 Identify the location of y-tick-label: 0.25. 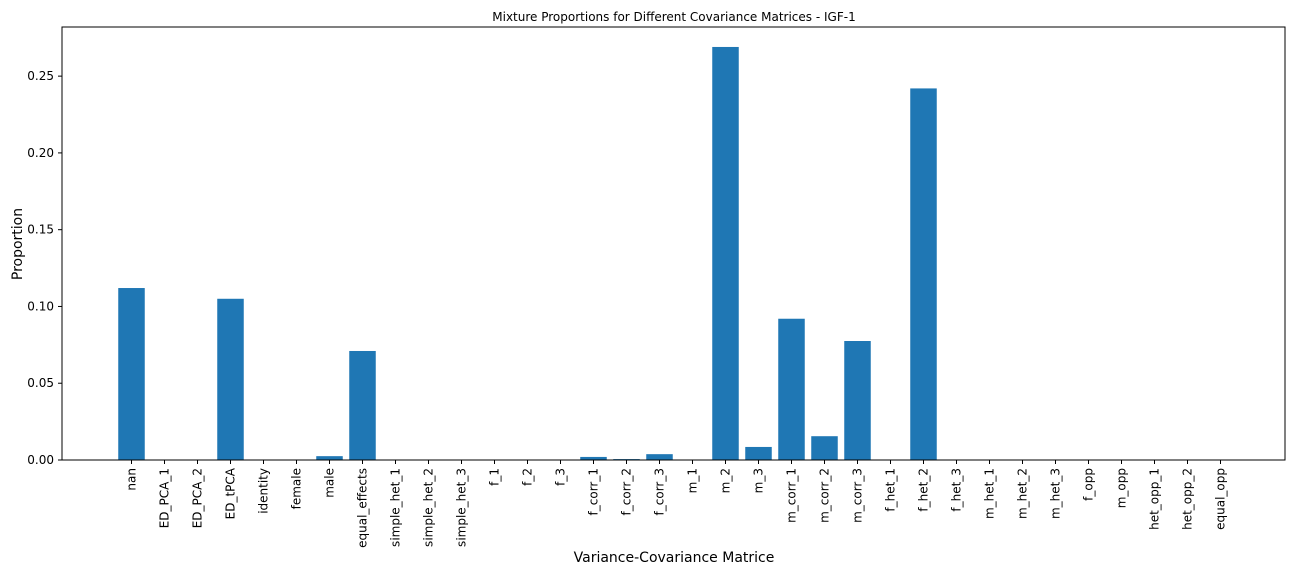
(40, 76).